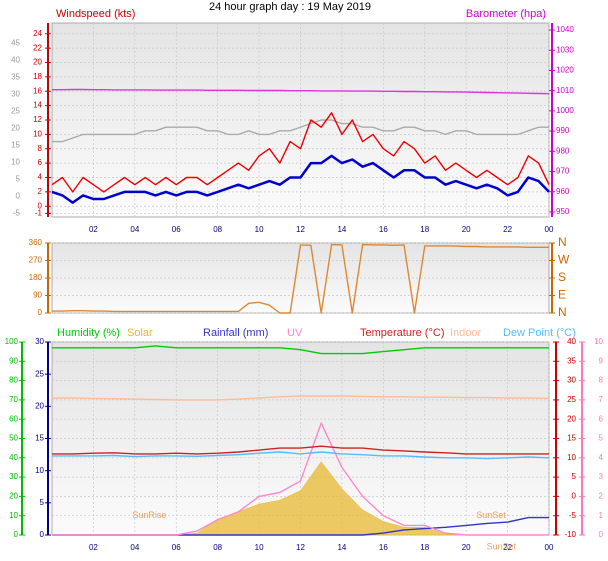 The height and width of the screenshot is (561, 608). I want to click on tick-label: E, so click(562, 295).